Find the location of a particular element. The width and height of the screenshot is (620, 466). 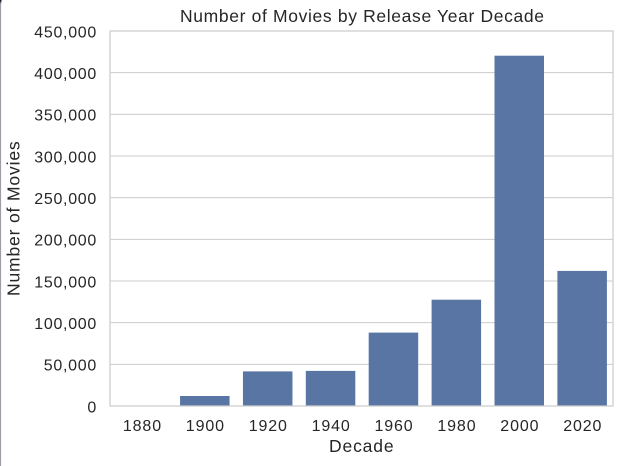

svg-text: 0 is located at coordinates (91, 407).